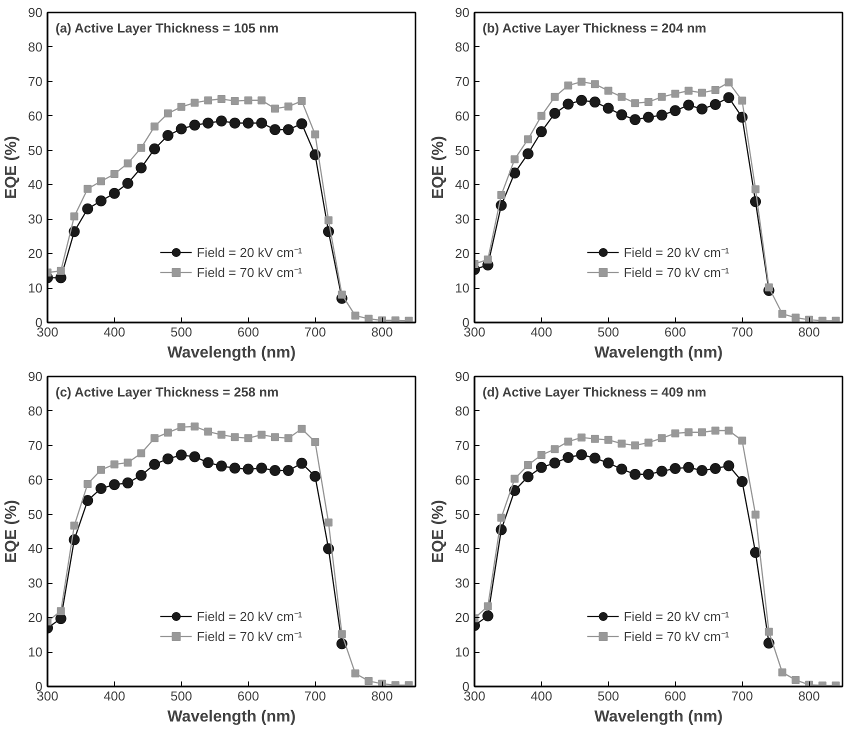 This screenshot has height=729, width=855. What do you see at coordinates (594, 392) in the screenshot?
I see `text: (d) Active Layer Thickness = 409 nm` at bounding box center [594, 392].